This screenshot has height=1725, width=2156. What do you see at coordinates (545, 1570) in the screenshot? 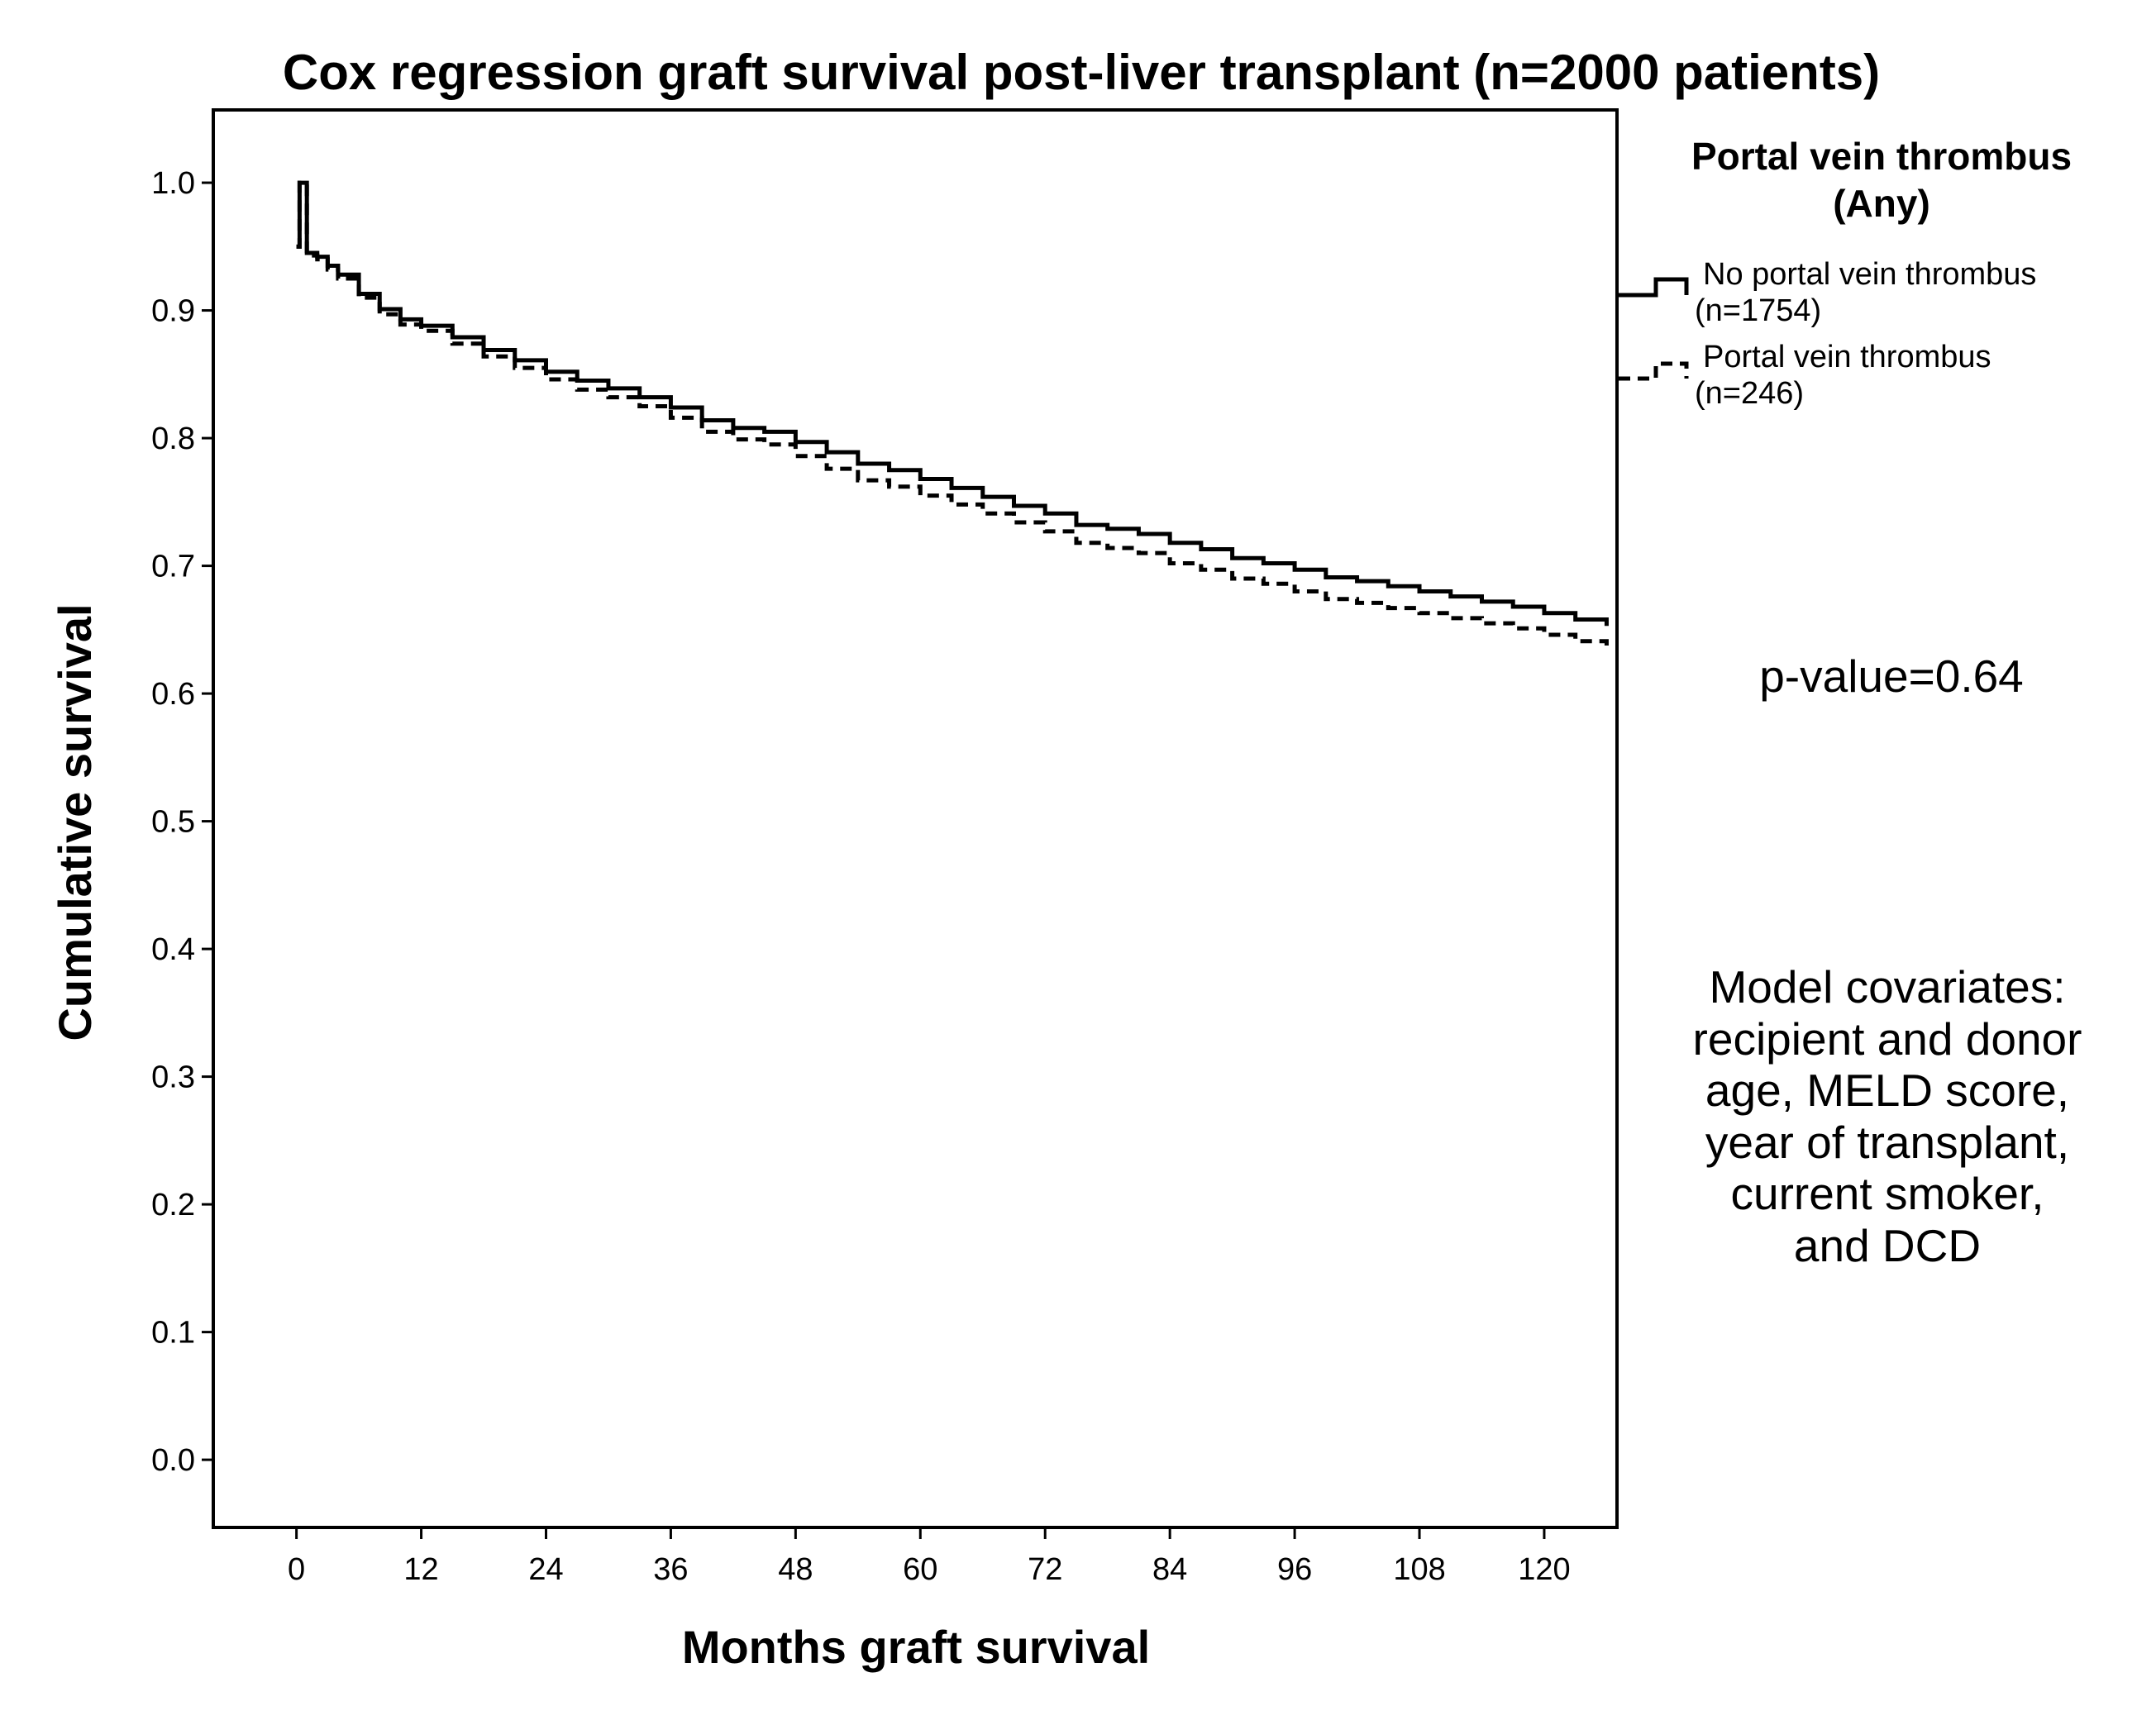
I see `x-tick-label: 24` at bounding box center [545, 1570].